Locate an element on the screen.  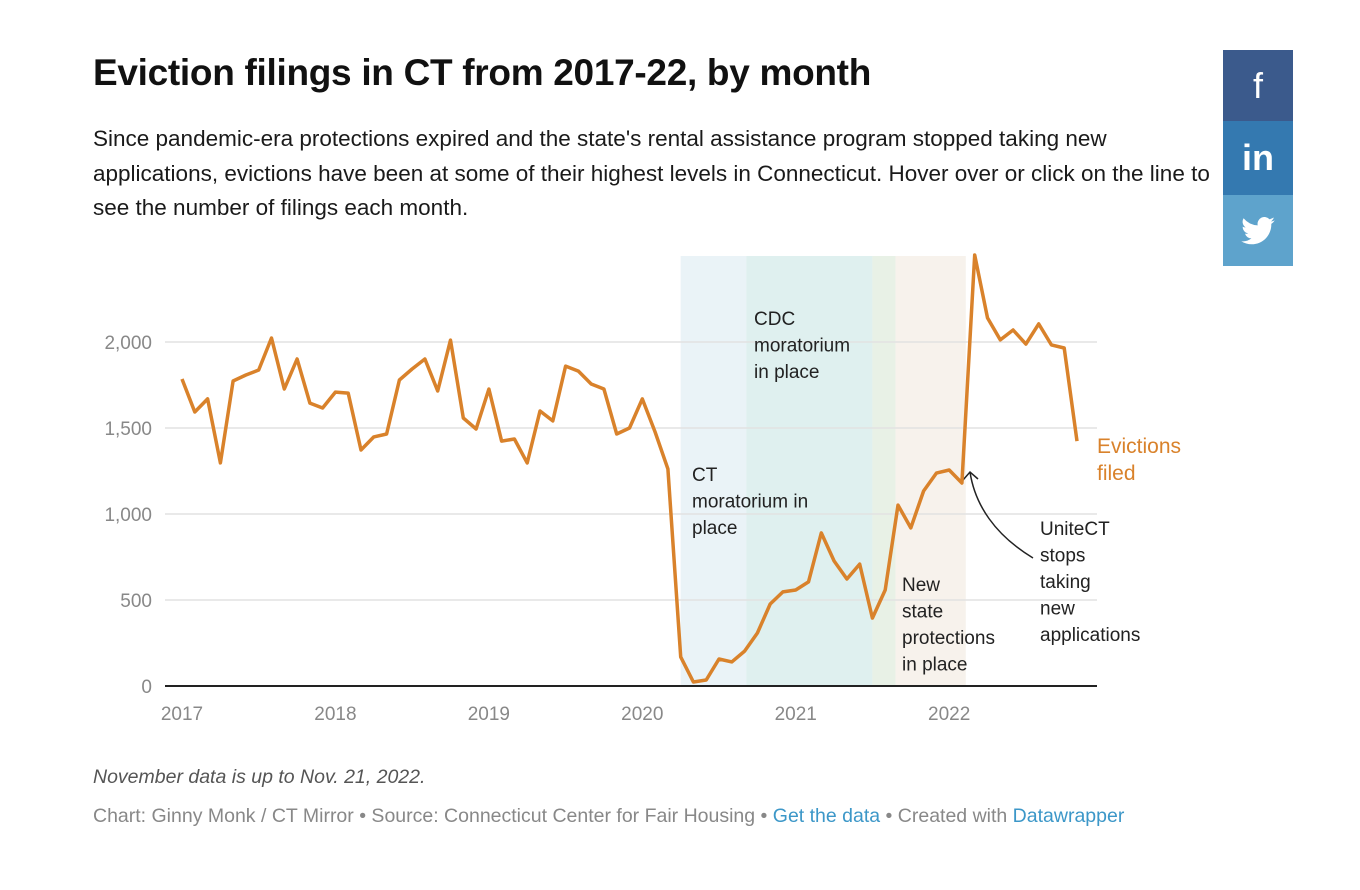
x-tick-label: 2021 is located at coordinates (796, 714).